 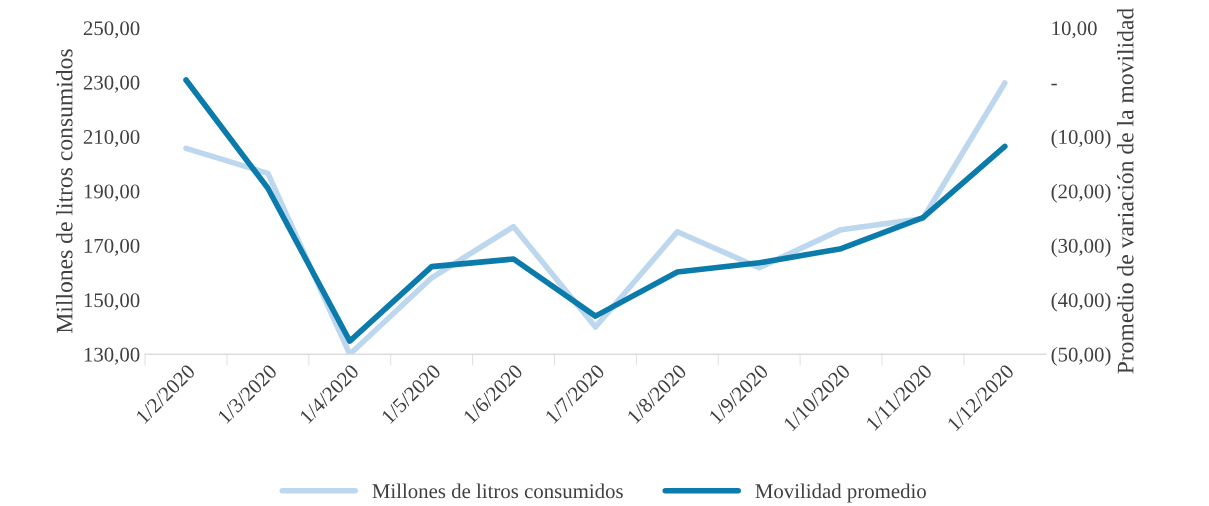 What do you see at coordinates (112, 356) in the screenshot?
I see `y-tick-label: 130,00` at bounding box center [112, 356].